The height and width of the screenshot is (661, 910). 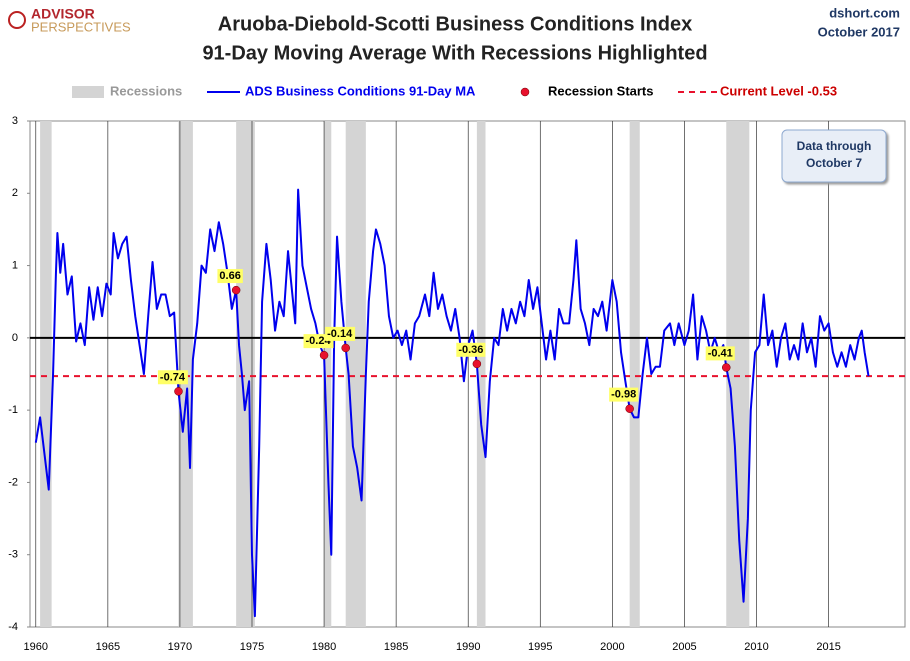 I want to click on logo-icon, so click(x=17, y=20).